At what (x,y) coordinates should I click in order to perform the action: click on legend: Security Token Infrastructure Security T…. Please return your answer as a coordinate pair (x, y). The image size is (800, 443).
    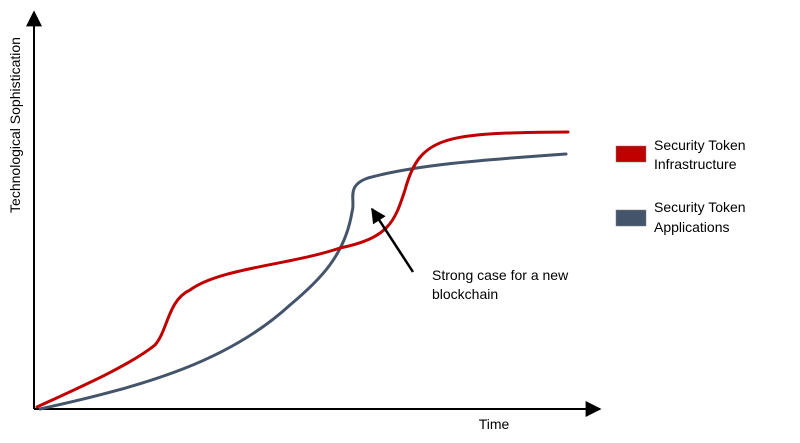
    Looking at the image, I should click on (682, 186).